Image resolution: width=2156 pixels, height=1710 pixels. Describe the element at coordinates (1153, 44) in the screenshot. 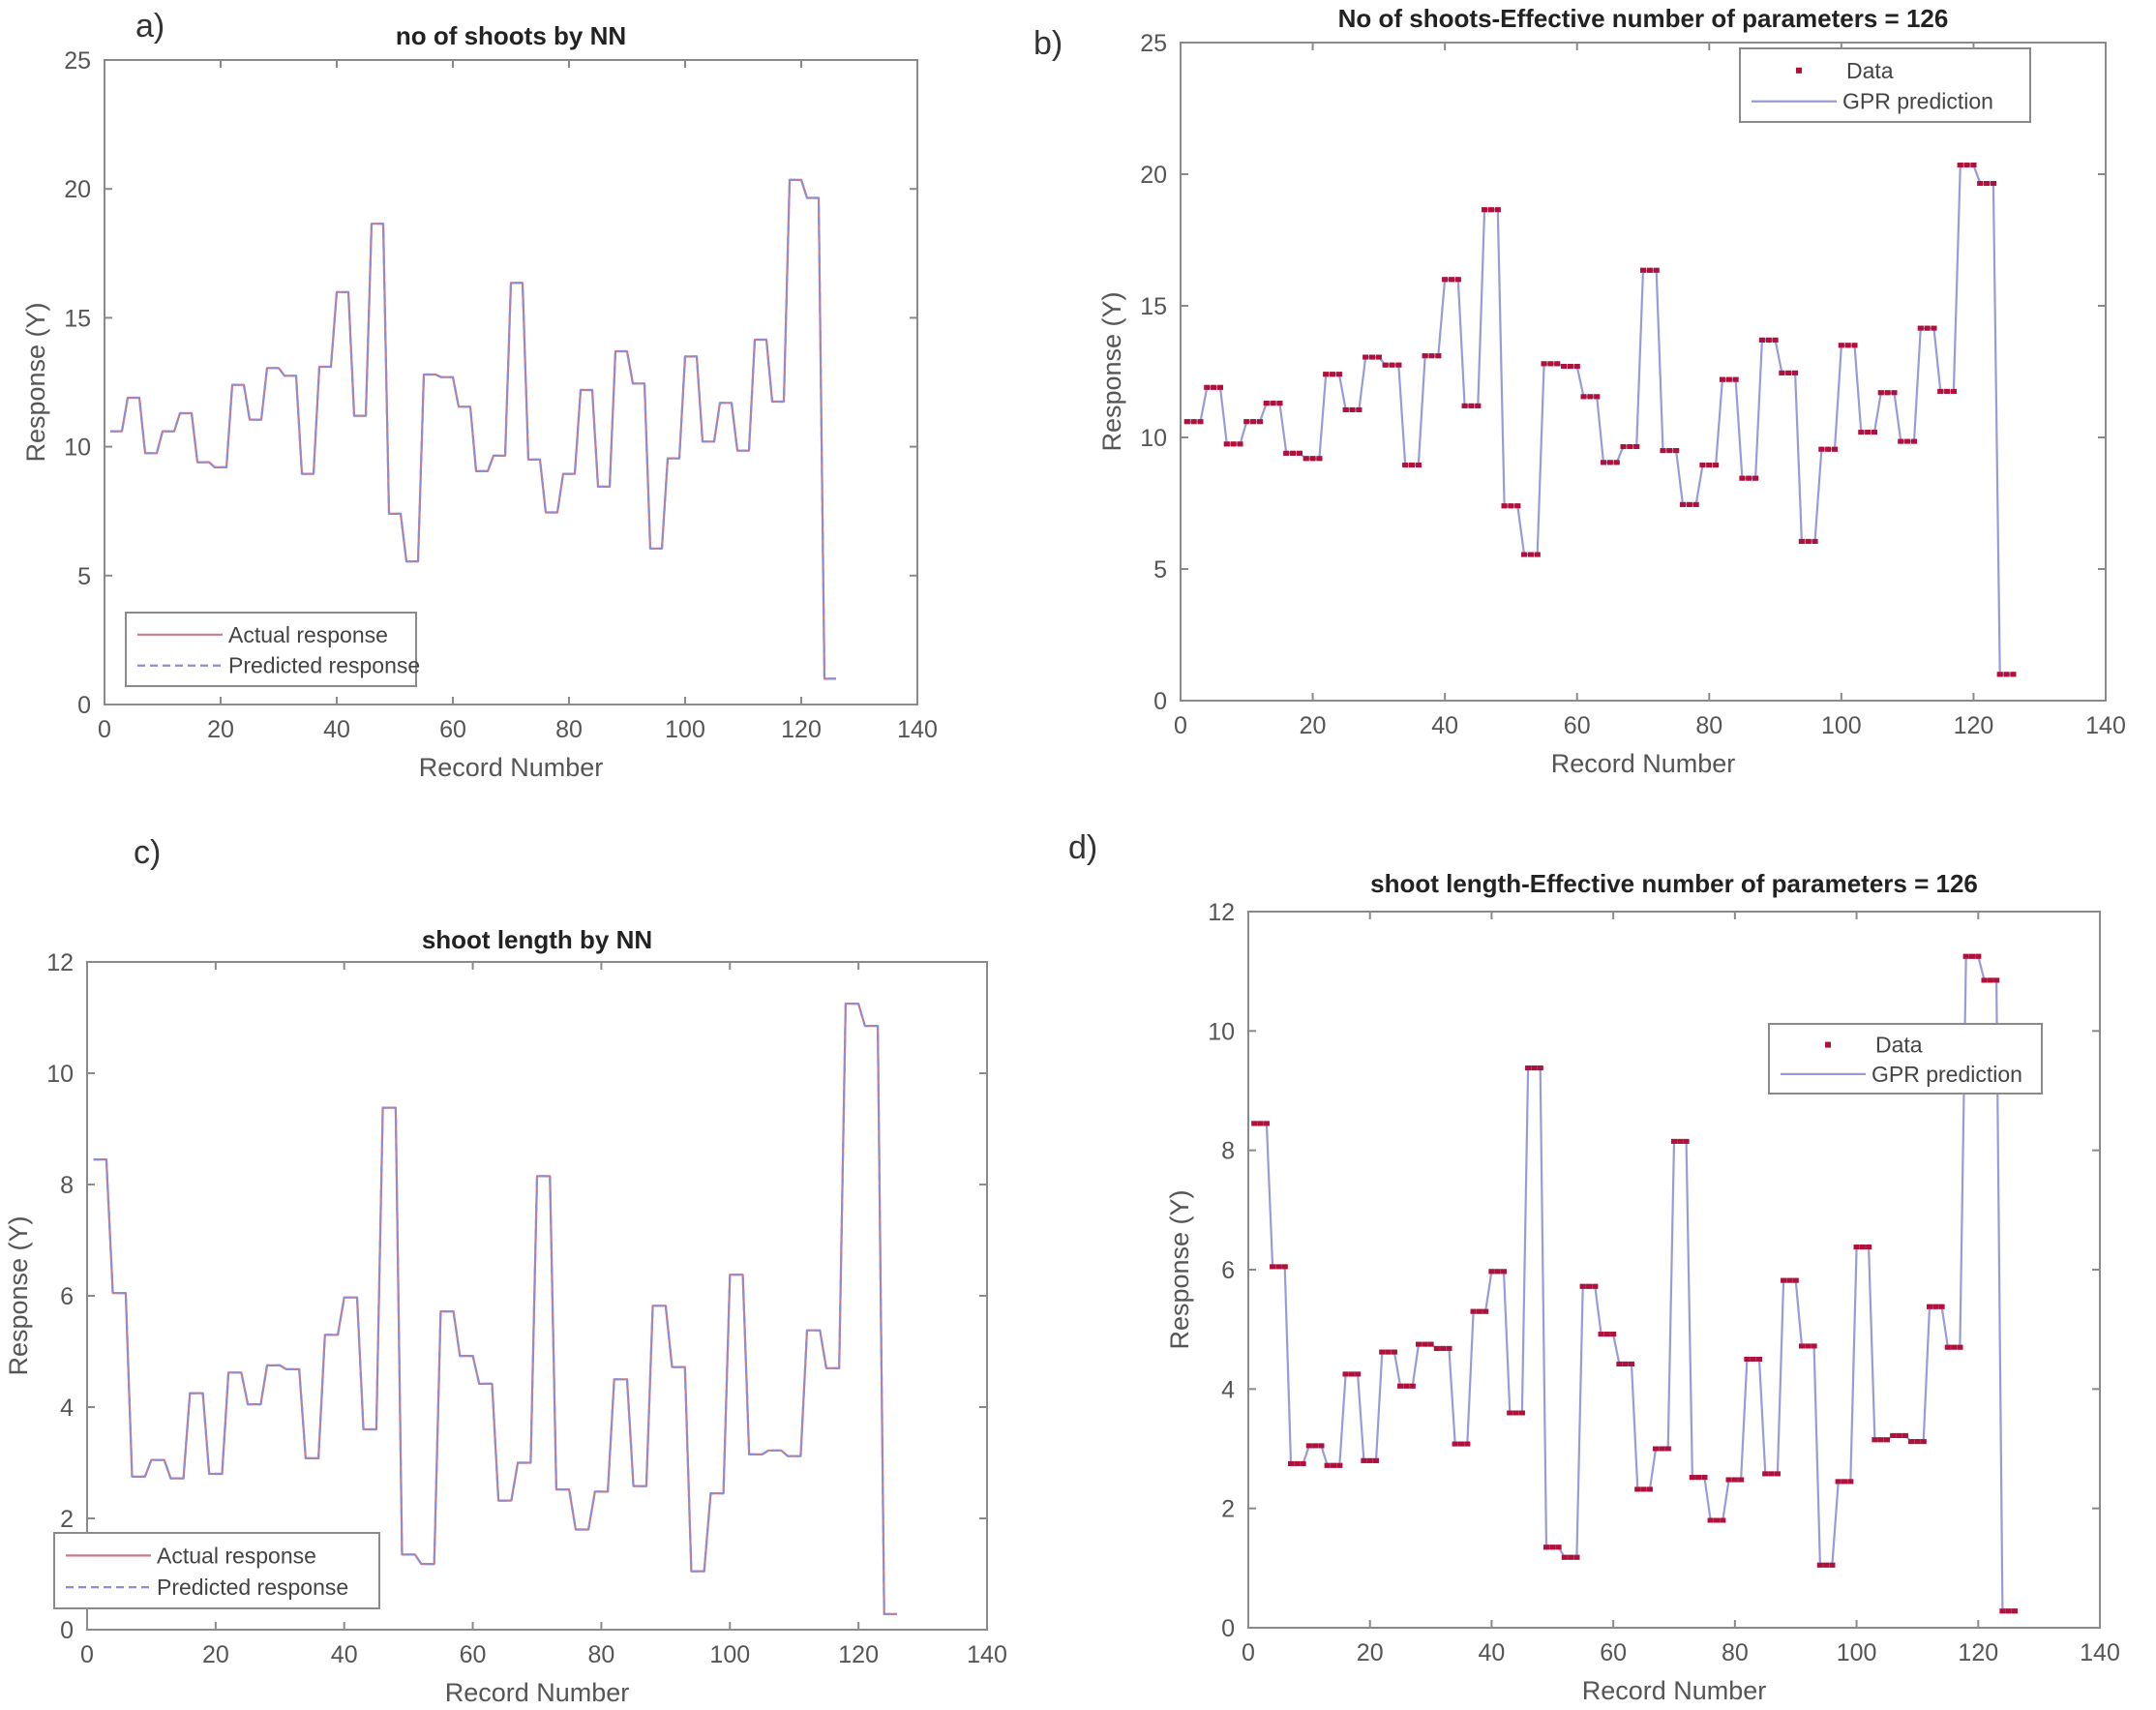

I see `y-tick-label: 25` at that location.